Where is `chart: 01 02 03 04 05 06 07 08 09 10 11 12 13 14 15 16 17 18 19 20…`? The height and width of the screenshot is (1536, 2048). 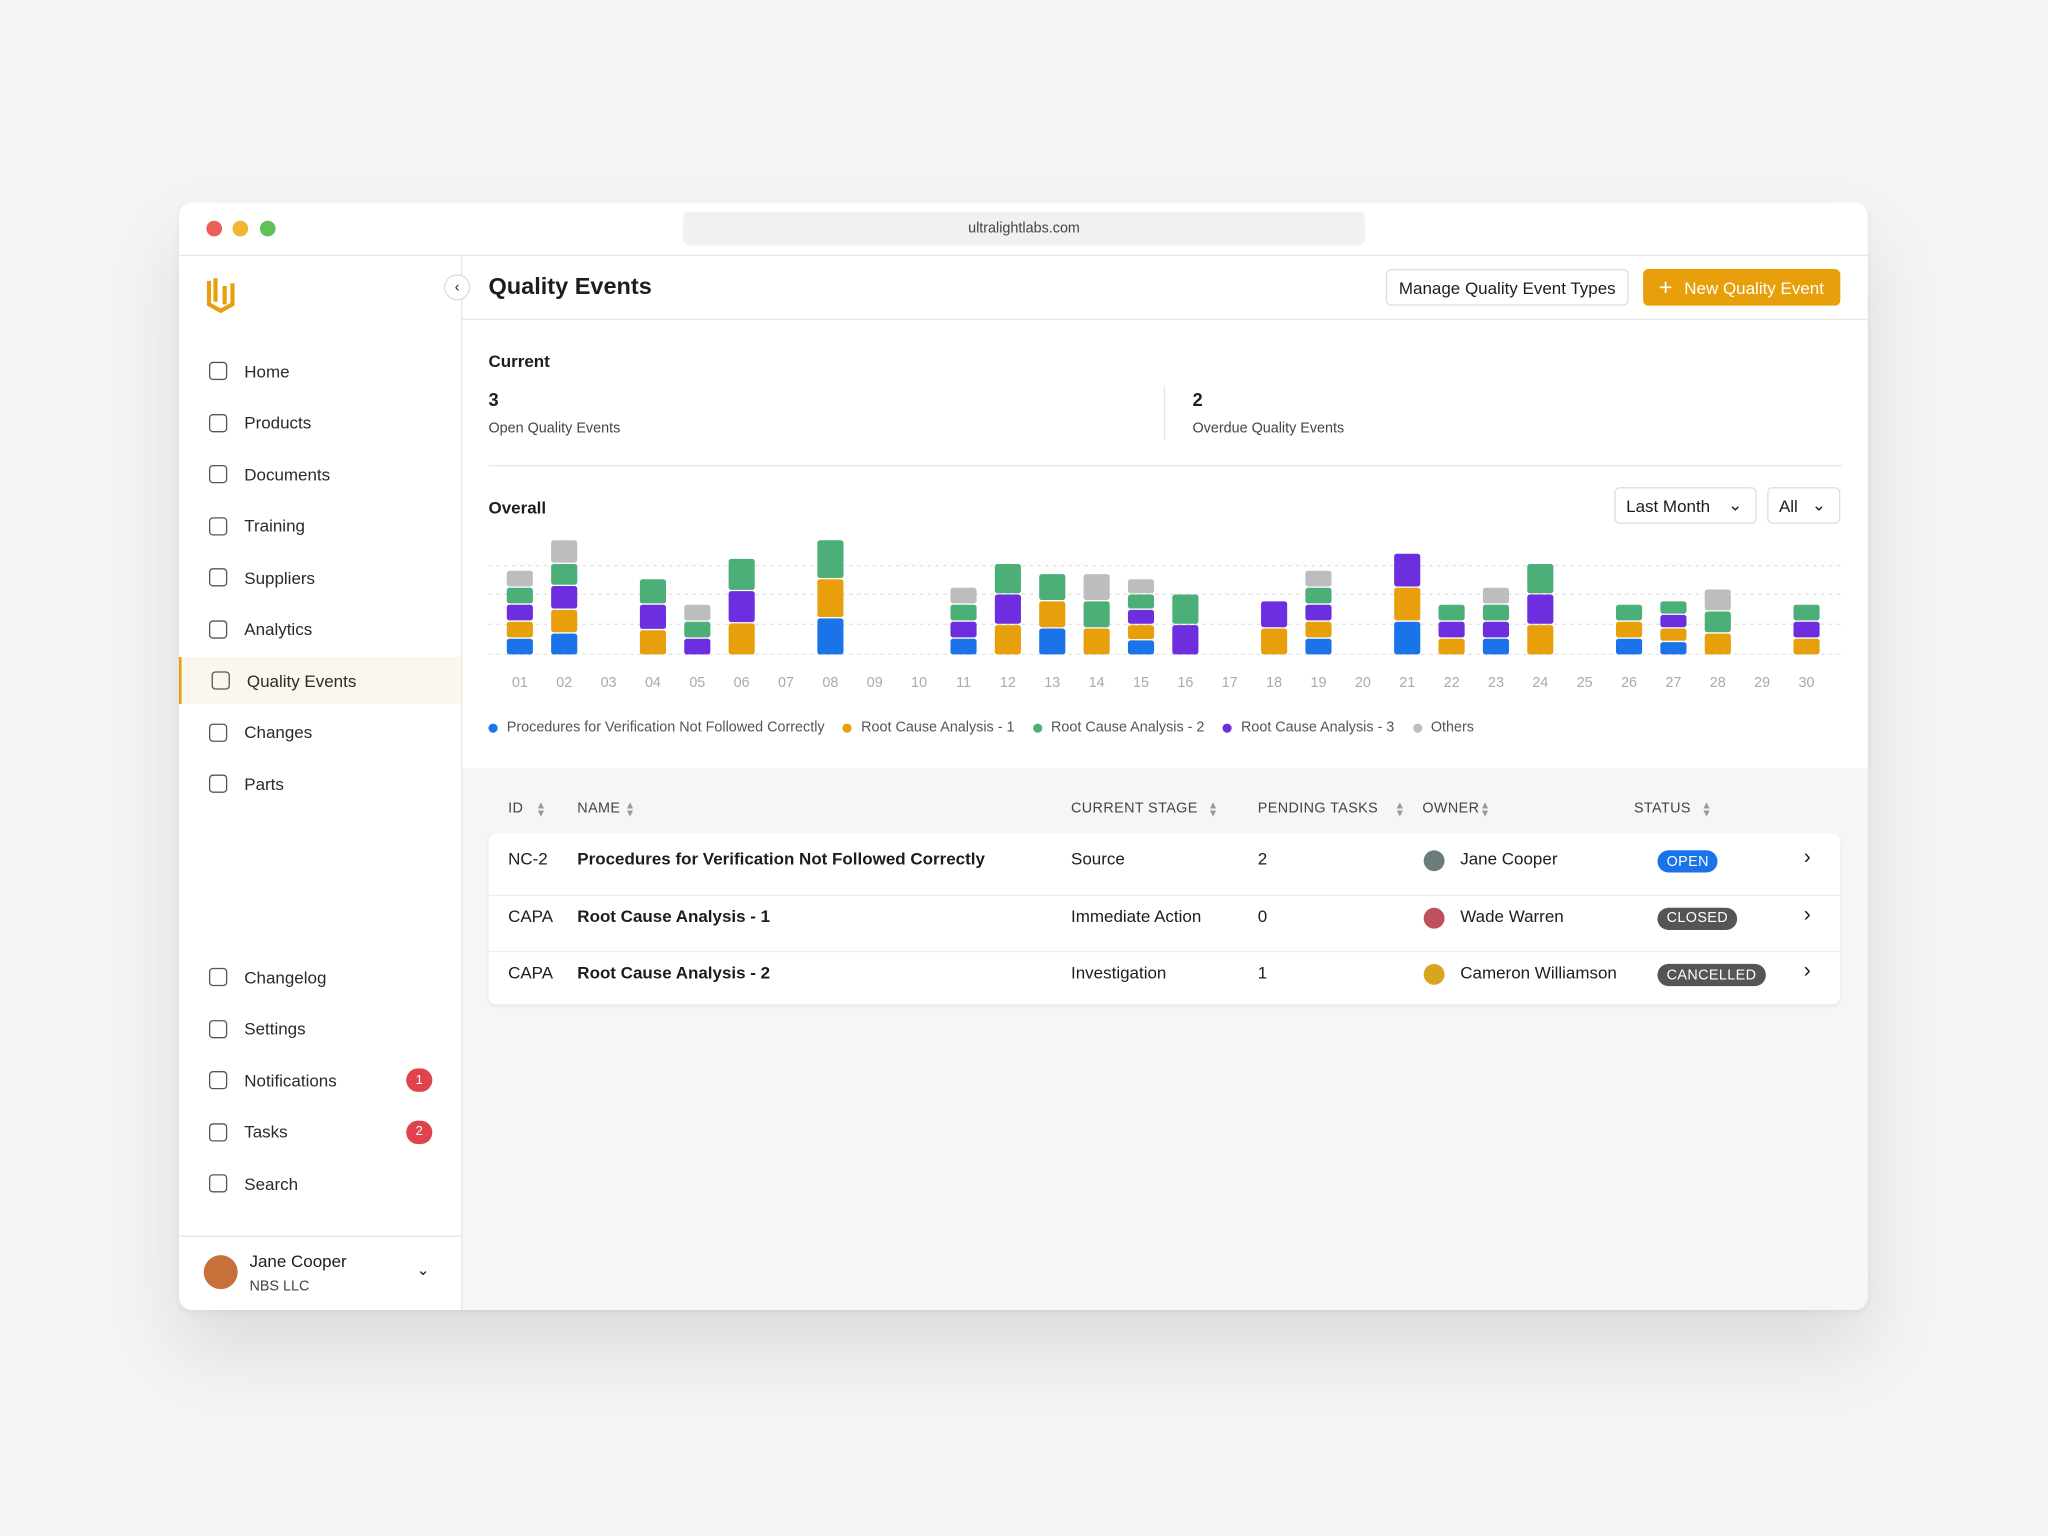
chart: 01 02 03 04 05 06 07 08 09 10 11 12 13 14 15 16 17 18 19 20… is located at coordinates (1165, 615).